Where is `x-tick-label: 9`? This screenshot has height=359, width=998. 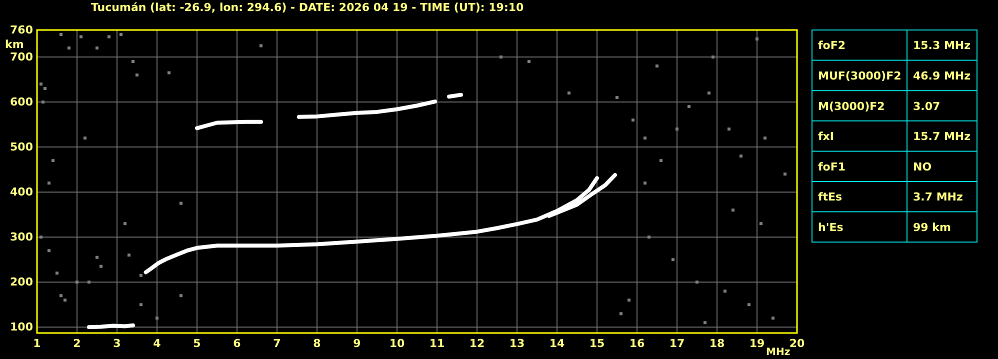
x-tick-label: 9 is located at coordinates (357, 343).